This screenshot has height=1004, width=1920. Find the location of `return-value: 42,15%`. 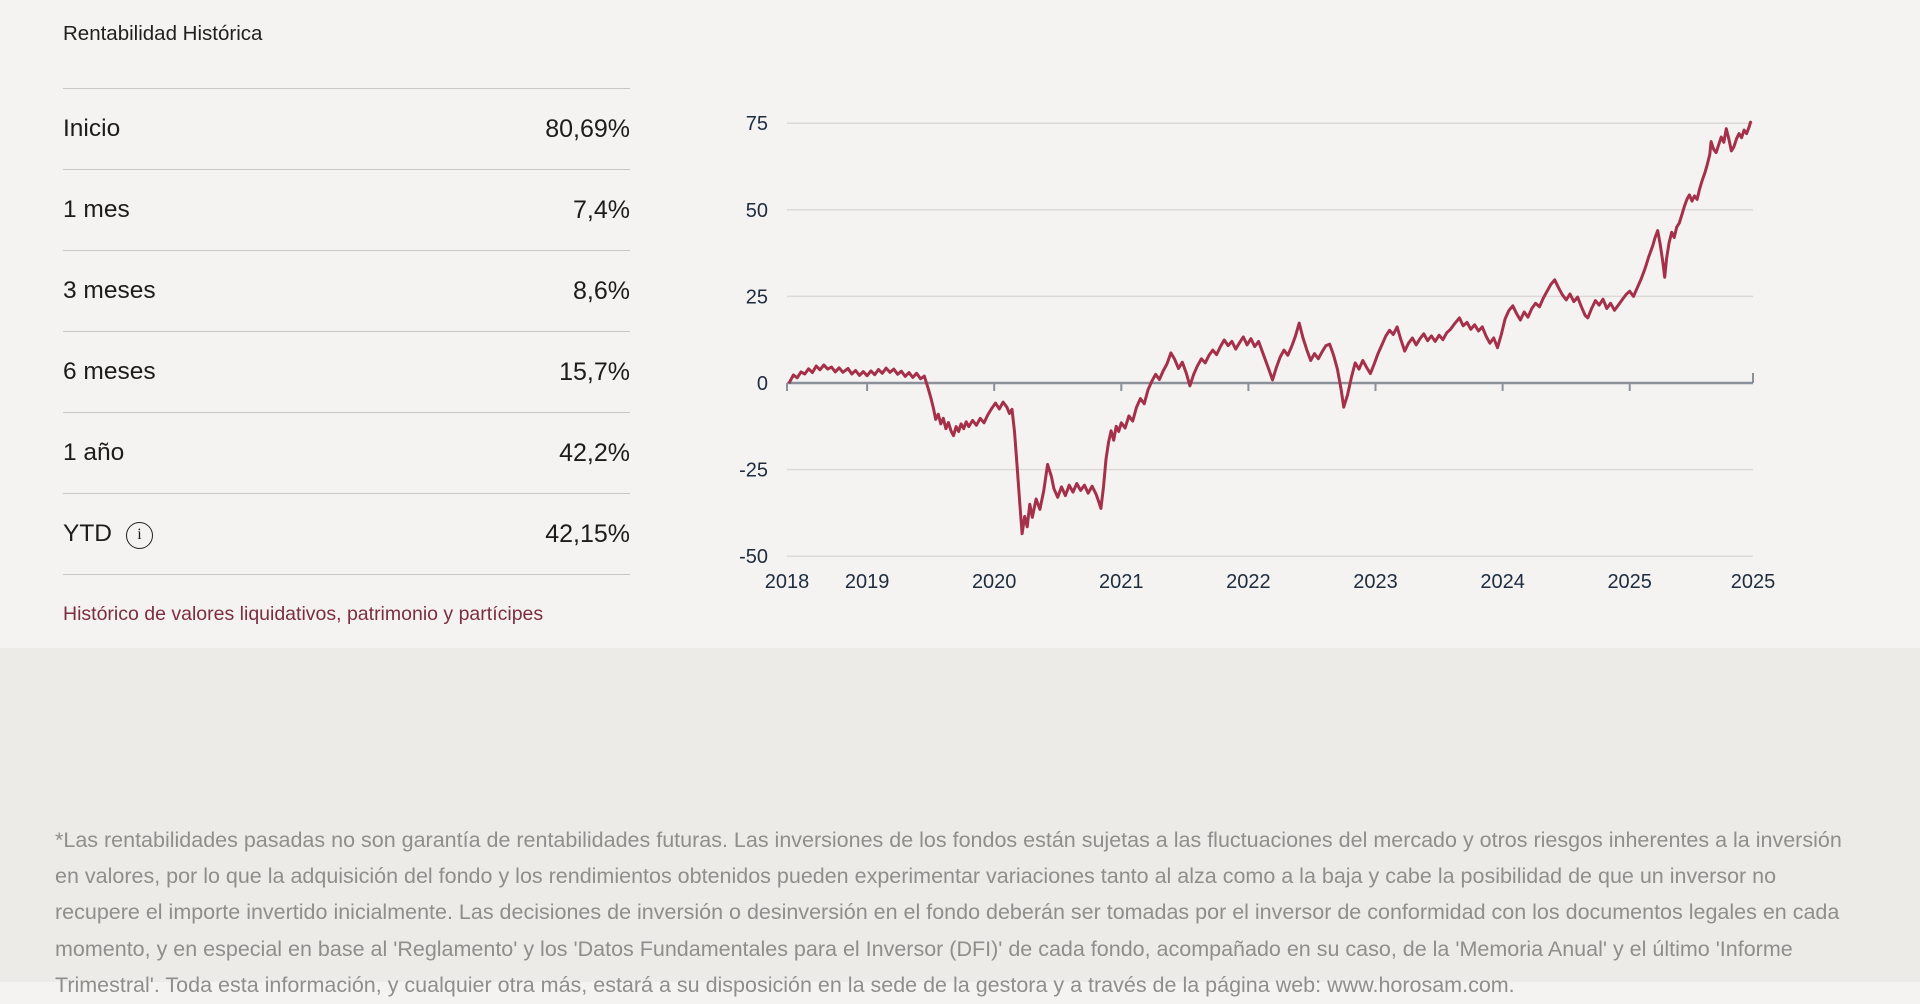

return-value: 42,15% is located at coordinates (587, 533).